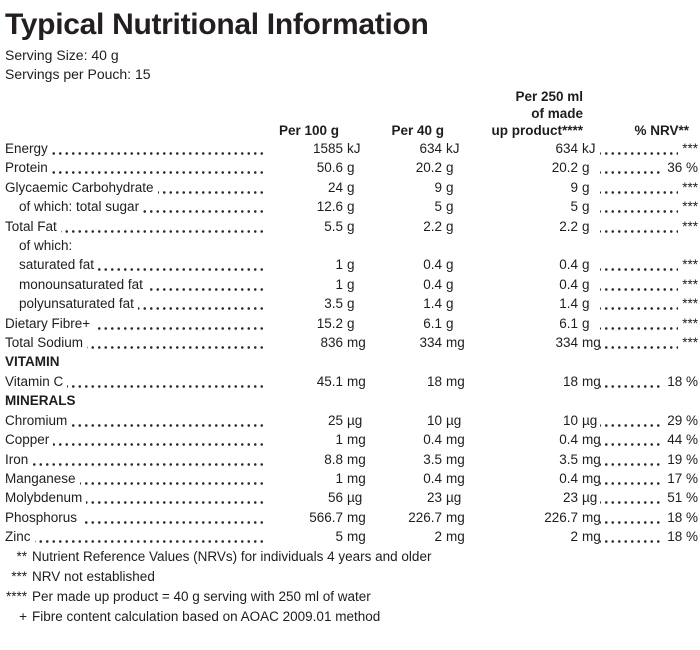  Describe the element at coordinates (415, 440) in the screenshot. I see `value-c2: 0.4 mg` at that location.